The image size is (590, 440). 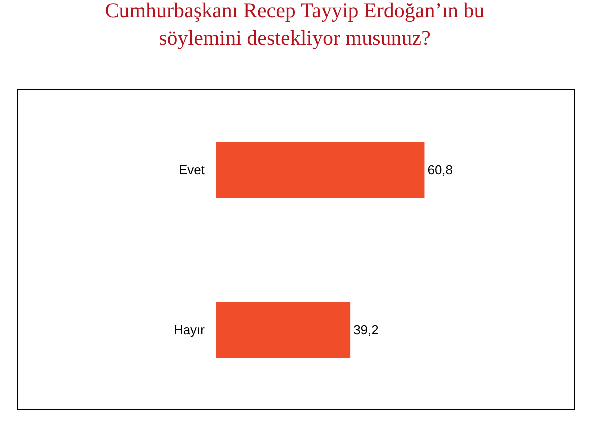 I want to click on data-label: 39,2, so click(x=366, y=330).